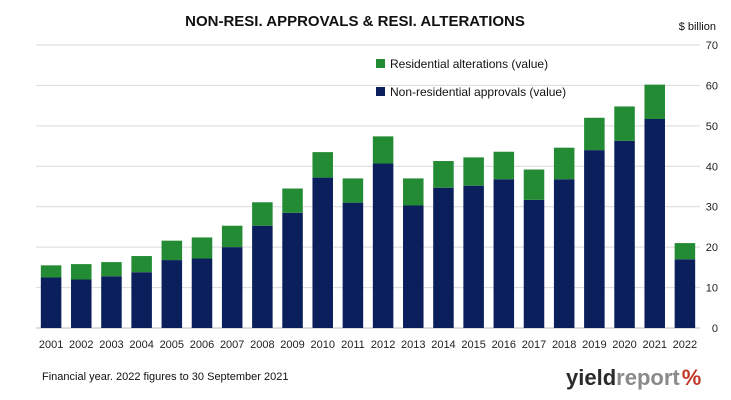  I want to click on bar-non-residential-2012, so click(383, 245).